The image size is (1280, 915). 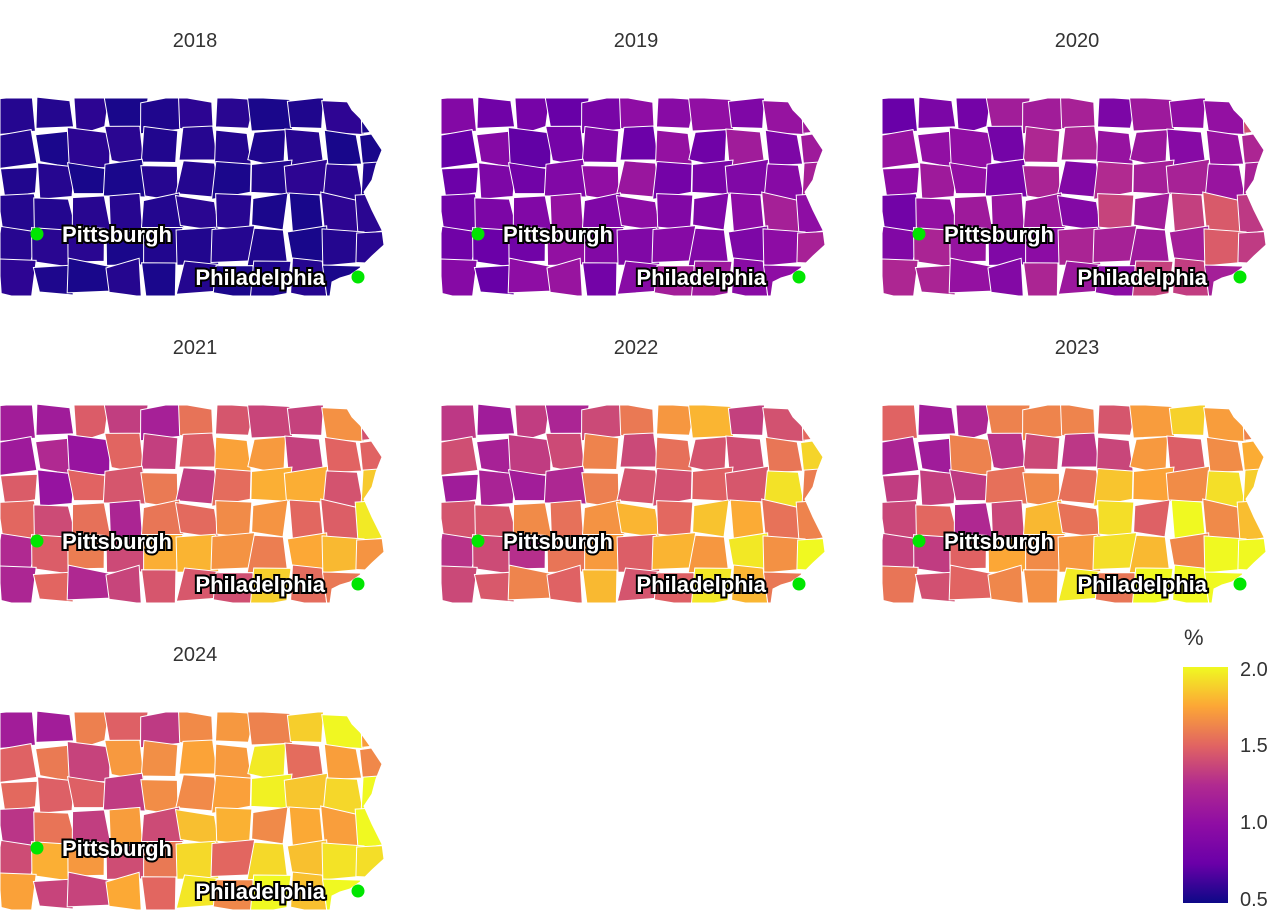 I want to click on map-panel-2019: 2019 Pittsburgh Philadelphia, so click(x=635, y=150).